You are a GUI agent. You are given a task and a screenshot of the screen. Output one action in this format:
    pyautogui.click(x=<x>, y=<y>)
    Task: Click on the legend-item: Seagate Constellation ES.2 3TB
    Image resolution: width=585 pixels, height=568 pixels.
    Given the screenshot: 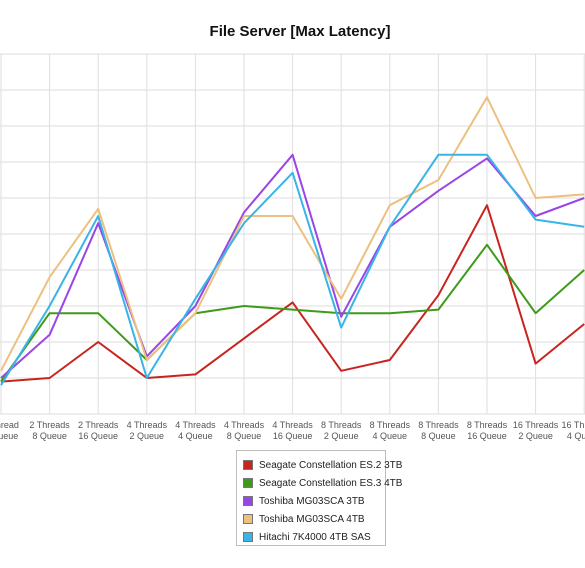 What is the action you would take?
    pyautogui.click(x=322, y=465)
    